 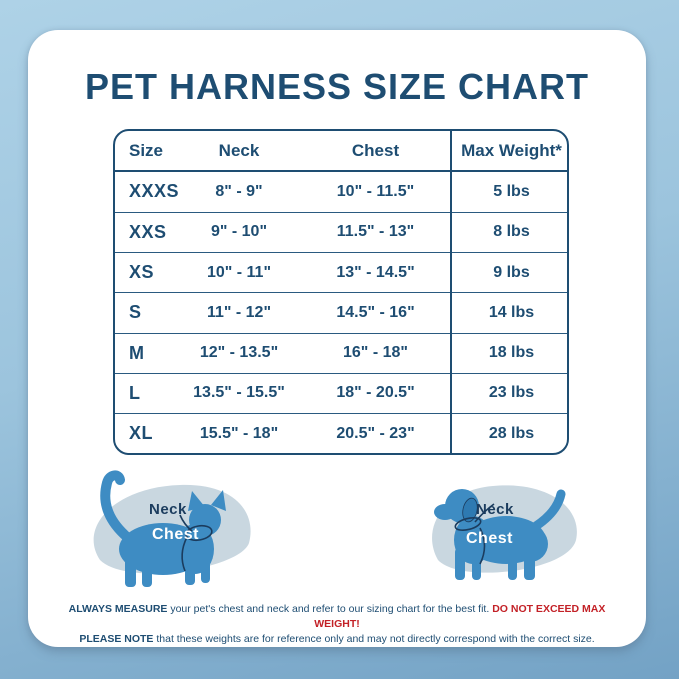 I want to click on size-cell: XS, so click(x=146, y=272).